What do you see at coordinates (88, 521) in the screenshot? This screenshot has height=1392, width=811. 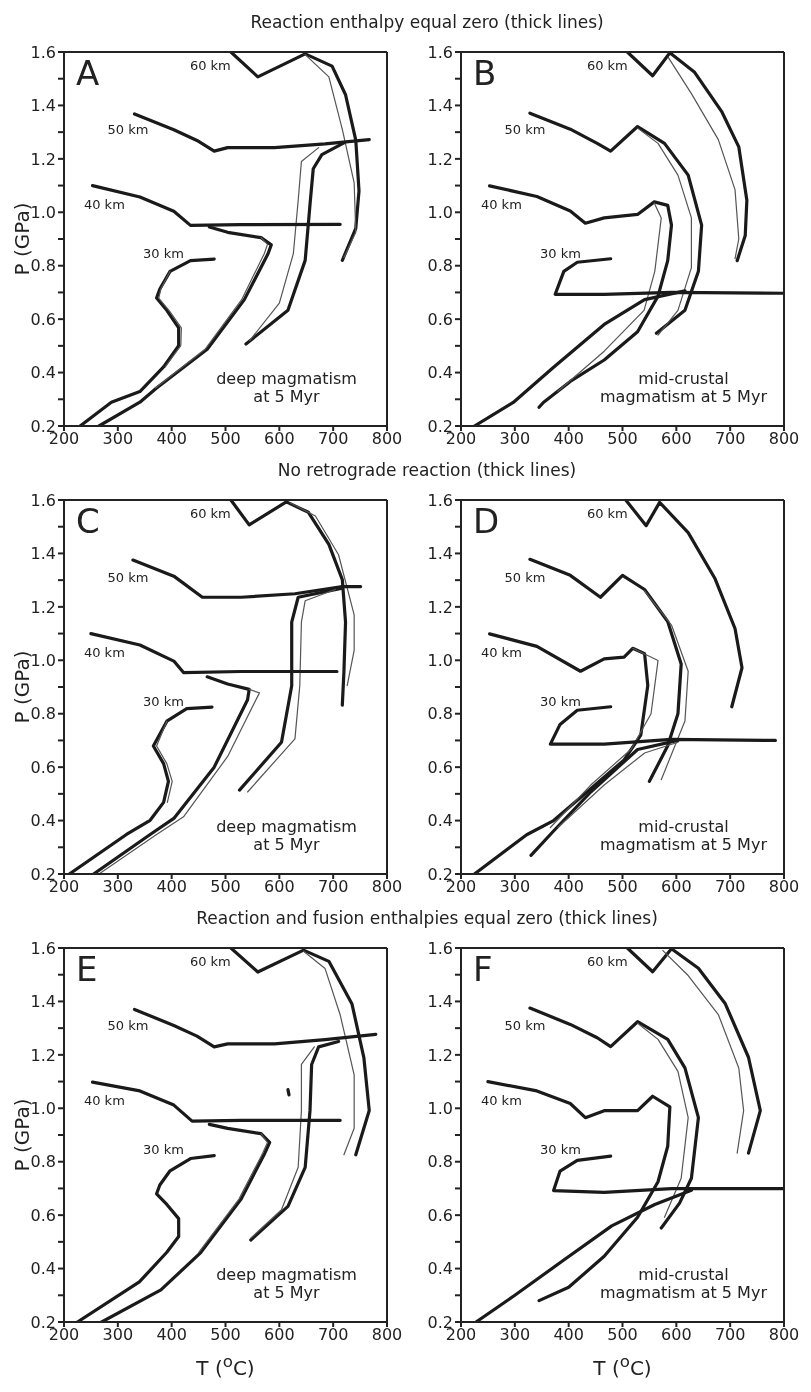 I see `annotation: C` at bounding box center [88, 521].